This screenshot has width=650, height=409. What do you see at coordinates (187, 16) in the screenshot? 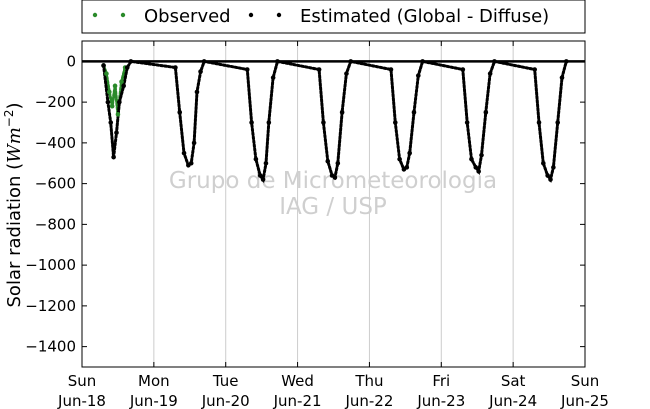
I see `legend-observed-label: Observed` at bounding box center [187, 16].